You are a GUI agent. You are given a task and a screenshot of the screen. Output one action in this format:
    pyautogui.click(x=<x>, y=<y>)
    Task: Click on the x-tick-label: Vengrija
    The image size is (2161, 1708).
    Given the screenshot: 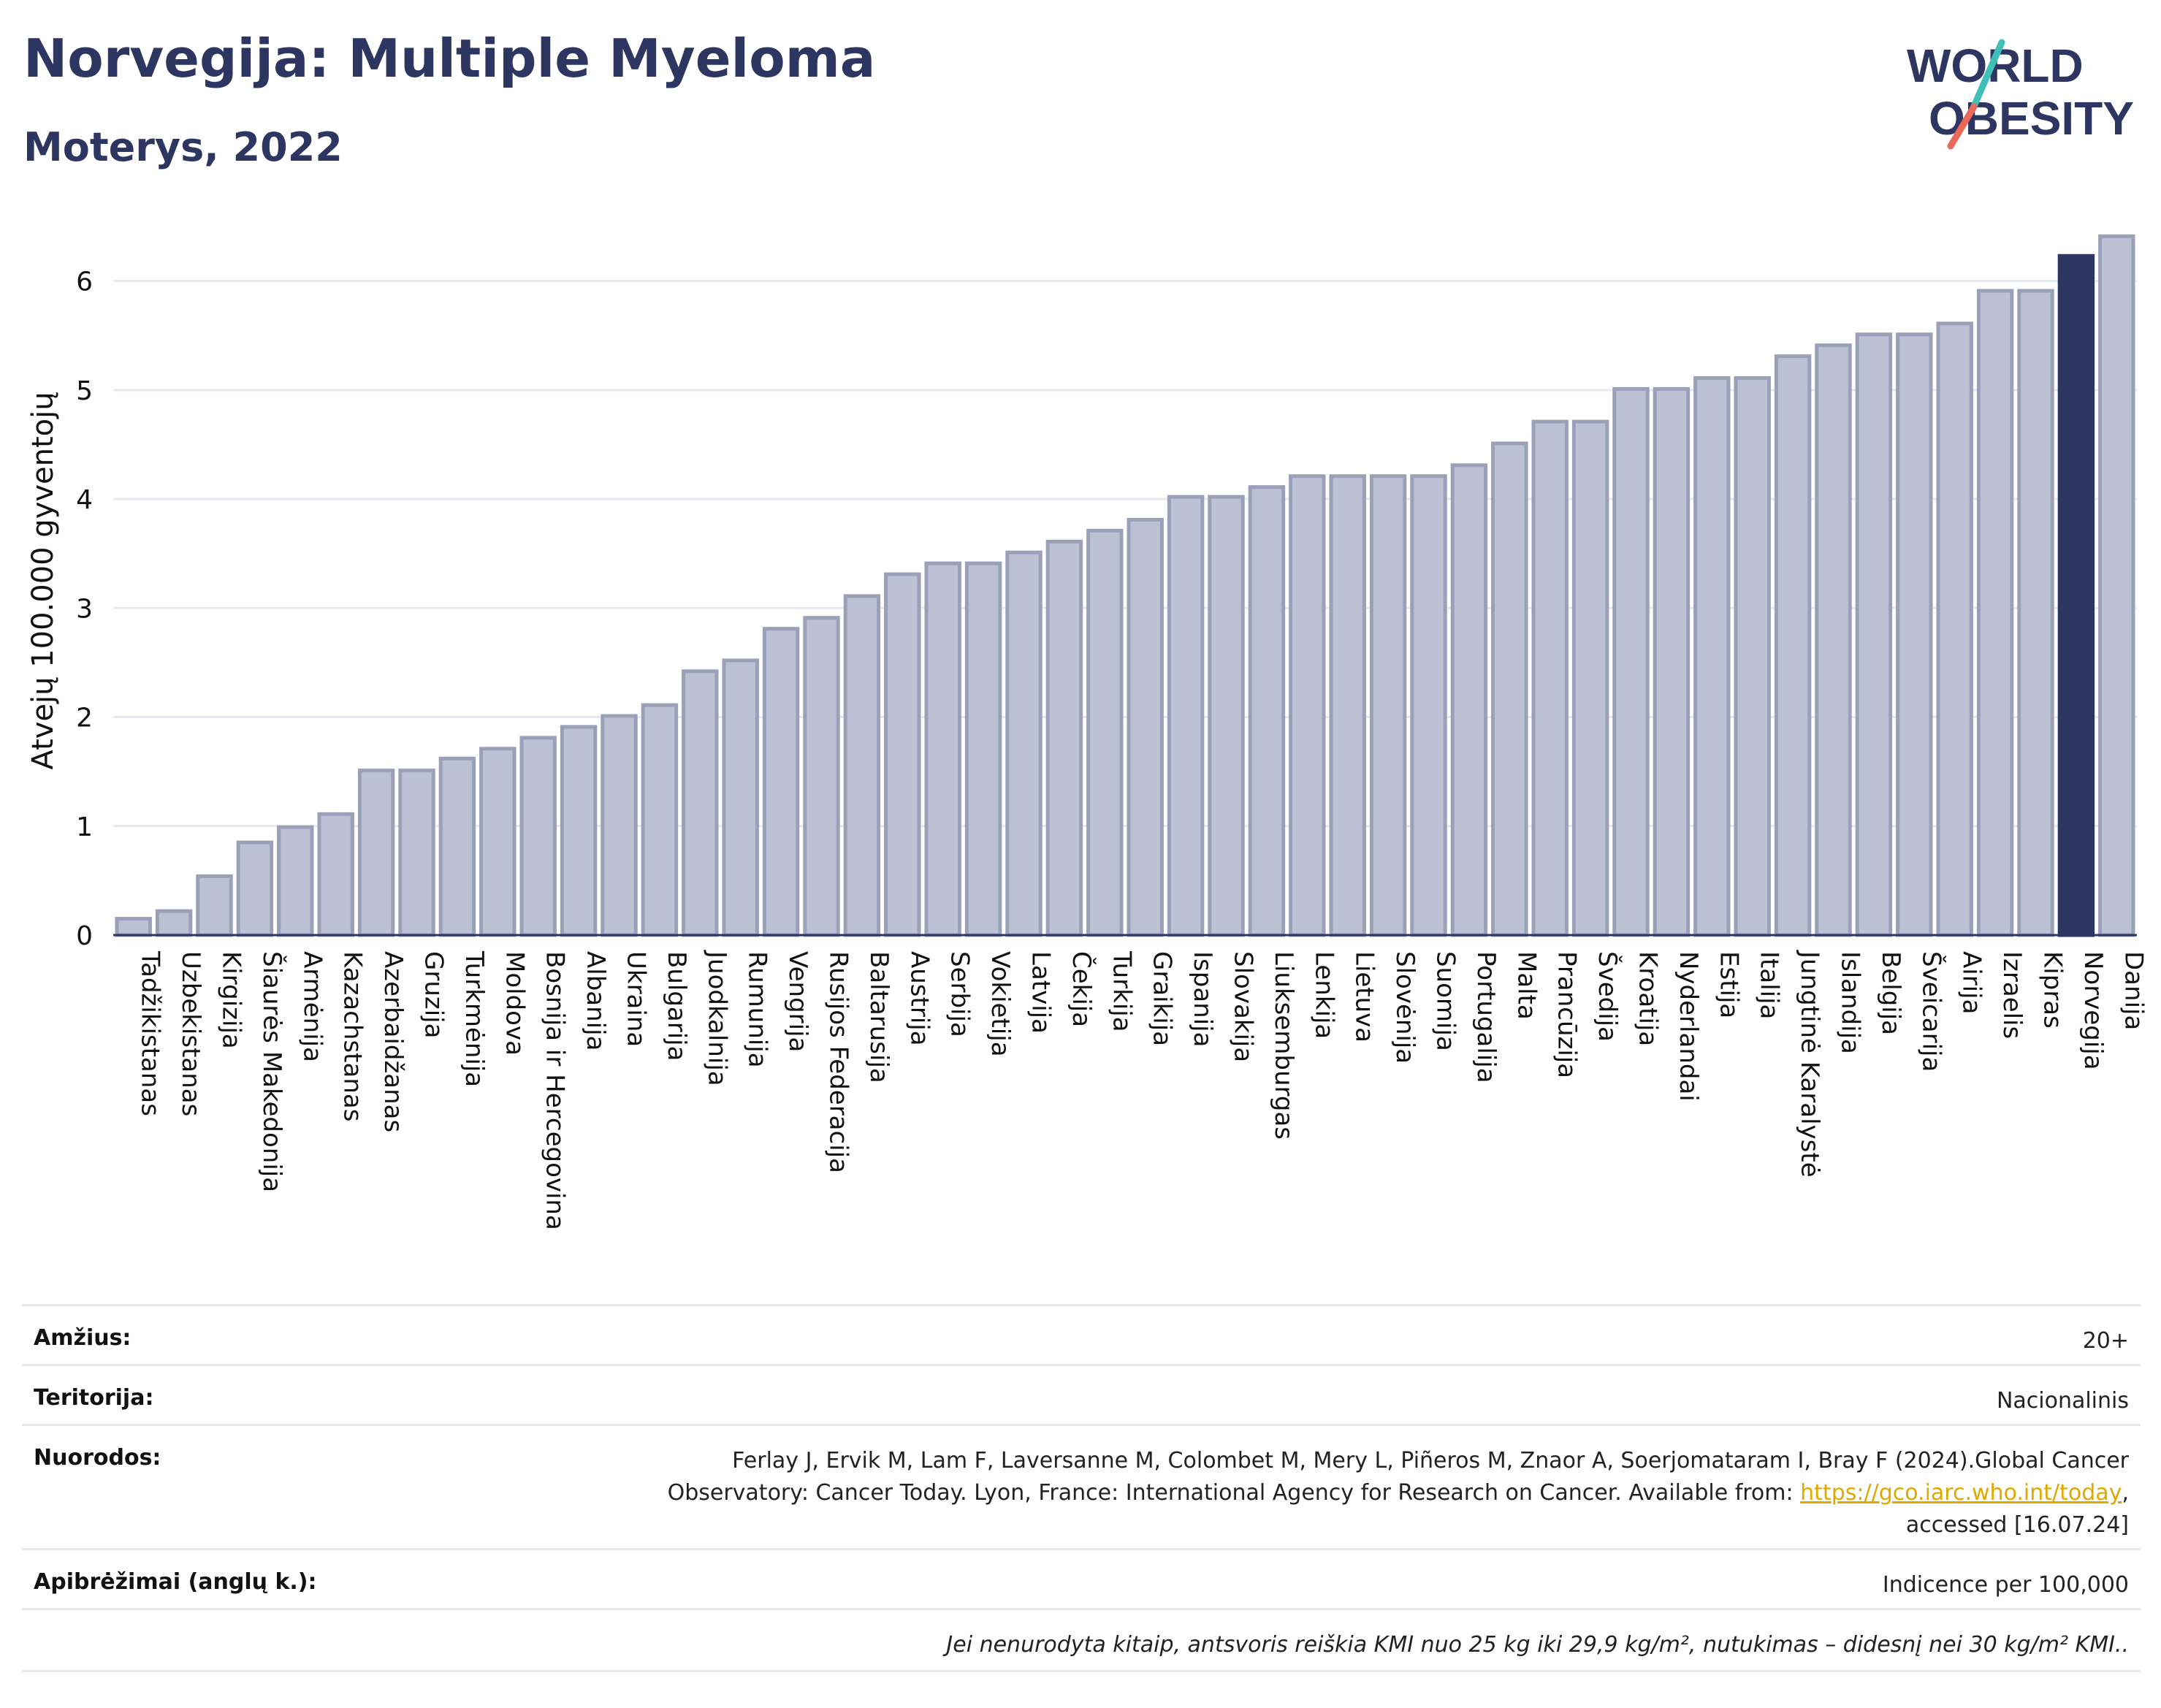 What is the action you would take?
    pyautogui.click(x=798, y=1001)
    